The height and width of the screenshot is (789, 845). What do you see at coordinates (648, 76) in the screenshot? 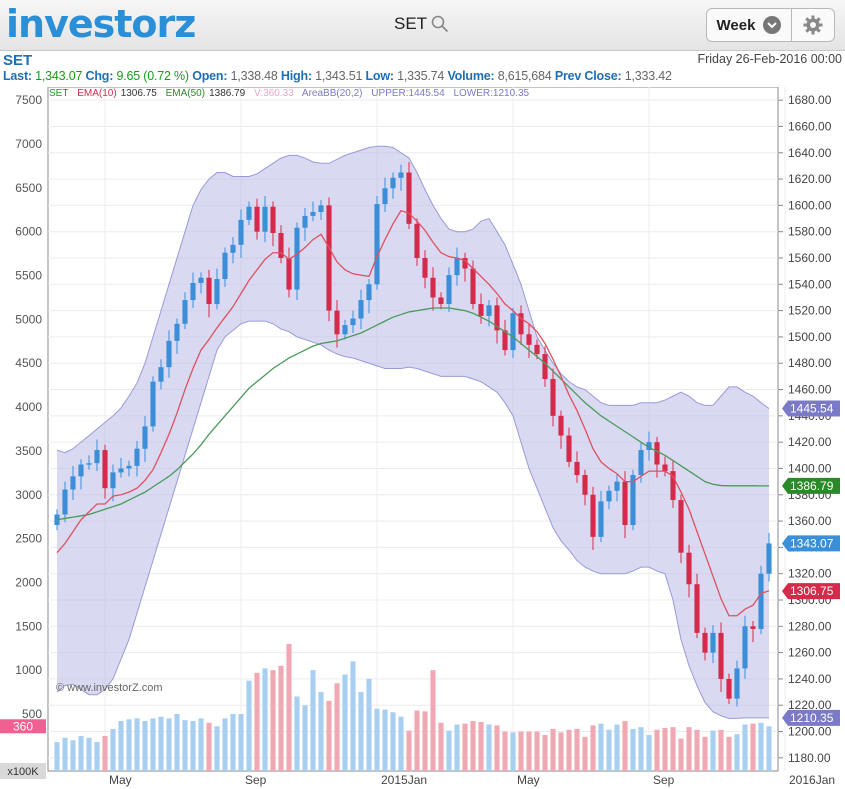
I see `prev-close-value: 1,333.42` at bounding box center [648, 76].